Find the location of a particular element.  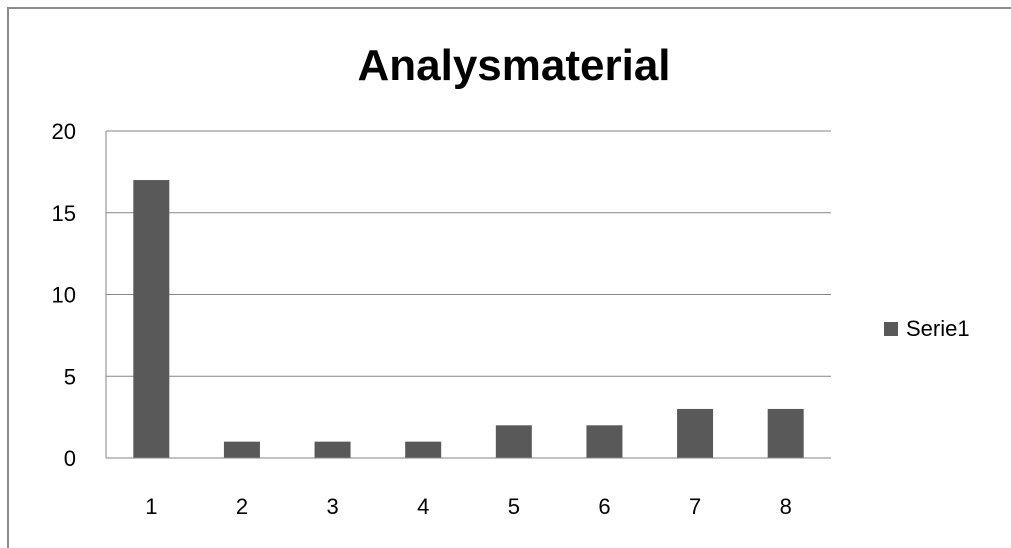

x-tick-label: 1 is located at coordinates (151, 506).